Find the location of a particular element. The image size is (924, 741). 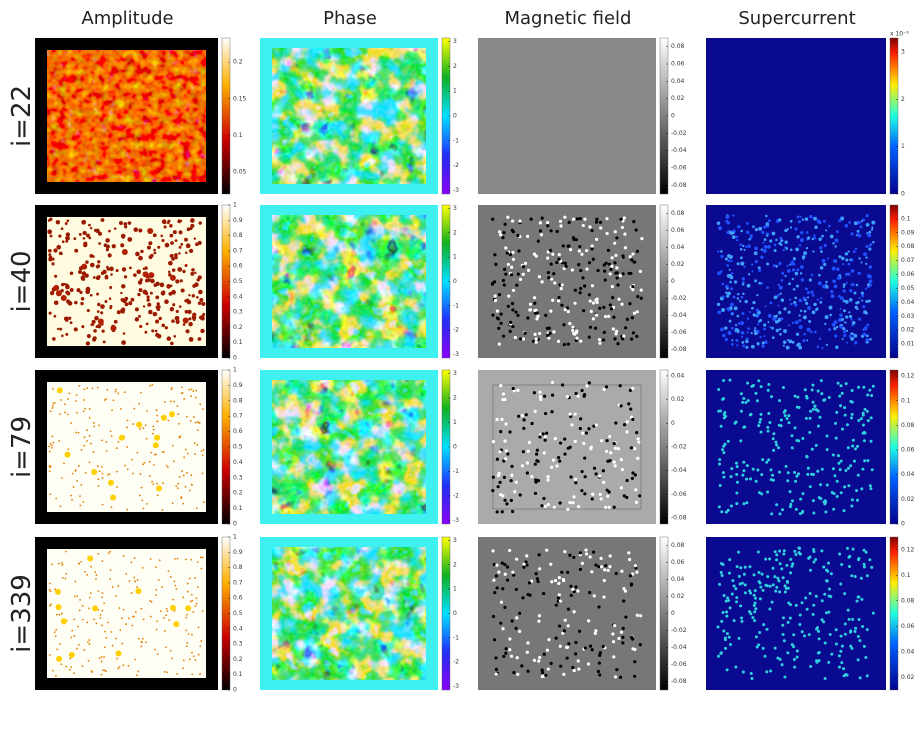

colorbar-tick-label: 0 is located at coordinates (673, 281).